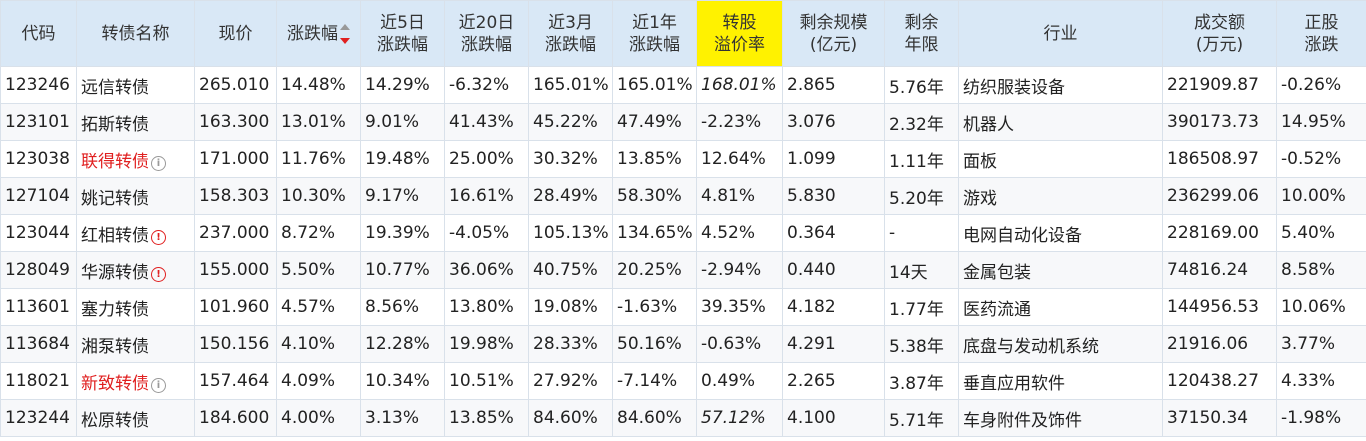 This screenshot has height=441, width=1366. What do you see at coordinates (115, 87) in the screenshot?
I see `bond-name: 远信转债` at bounding box center [115, 87].